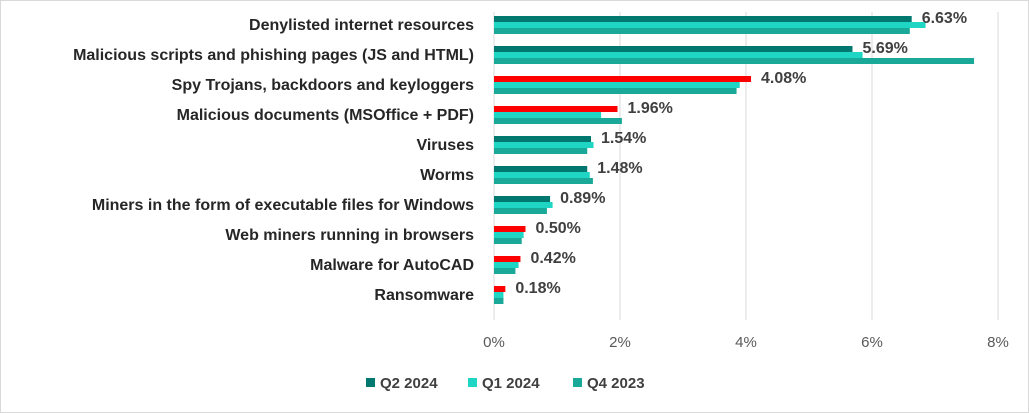 This screenshot has width=1029, height=413. I want to click on data-label: 0.18%, so click(537, 288).